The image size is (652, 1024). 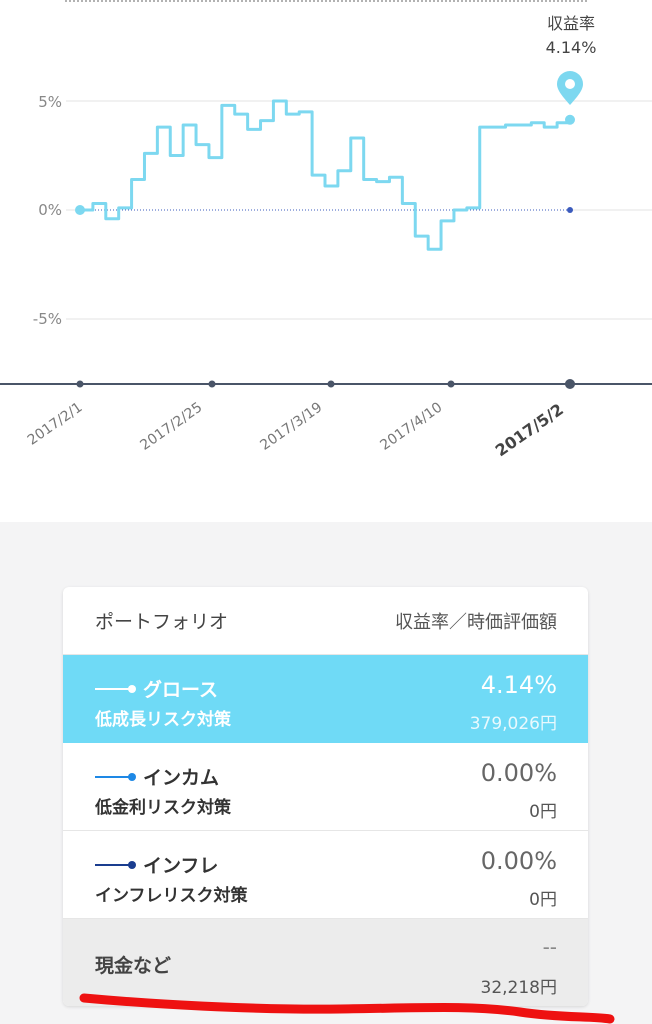 I want to click on portfolio-row-income: インカム 低金利リスク対策 0.00% 0円, so click(x=325, y=787).